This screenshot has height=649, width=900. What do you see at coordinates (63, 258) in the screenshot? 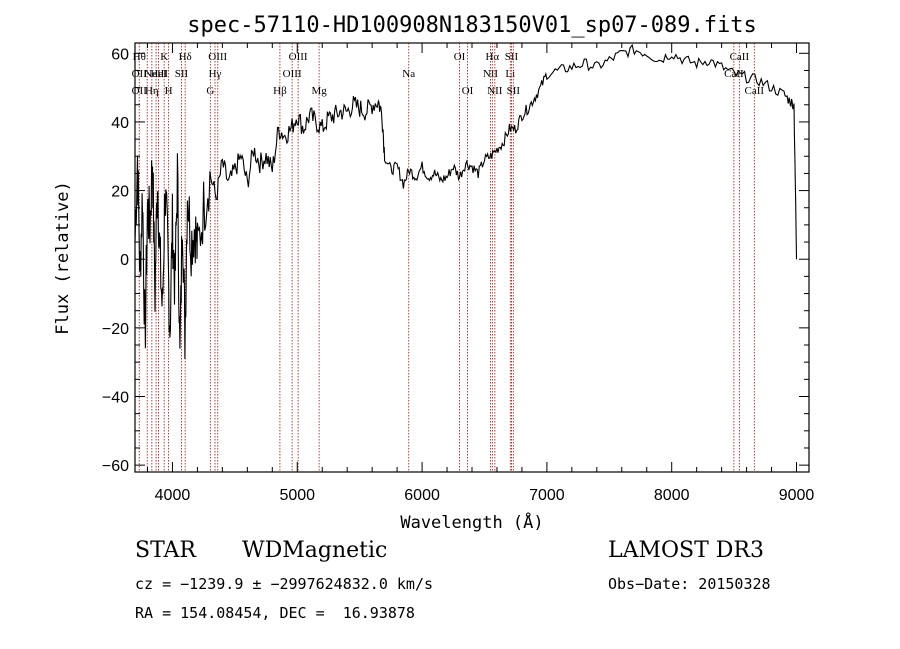
I see `y-axis-label: Flux (relative)` at bounding box center [63, 258].